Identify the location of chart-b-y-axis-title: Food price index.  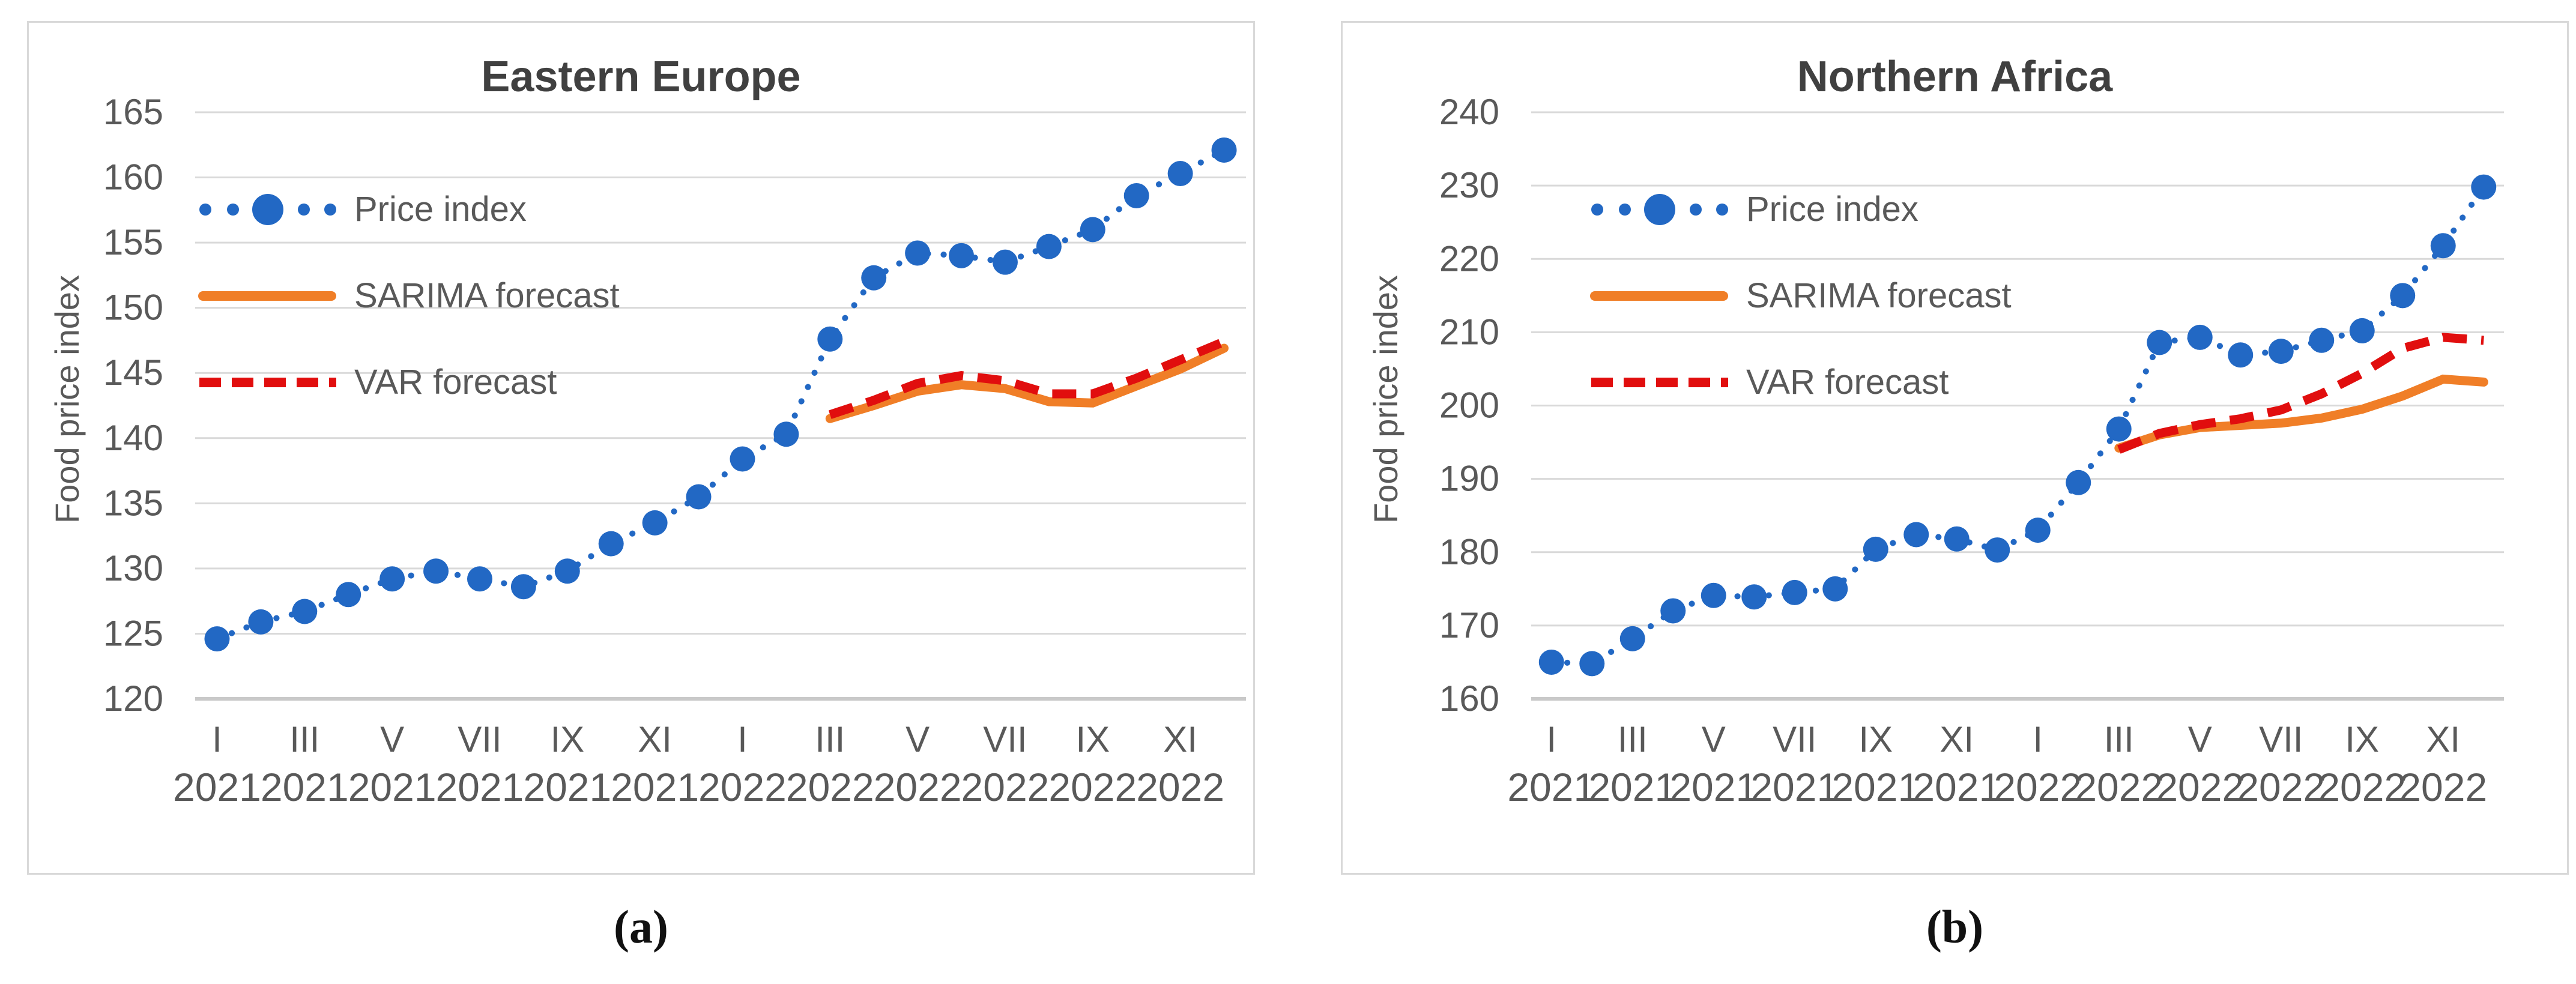
(1385, 399).